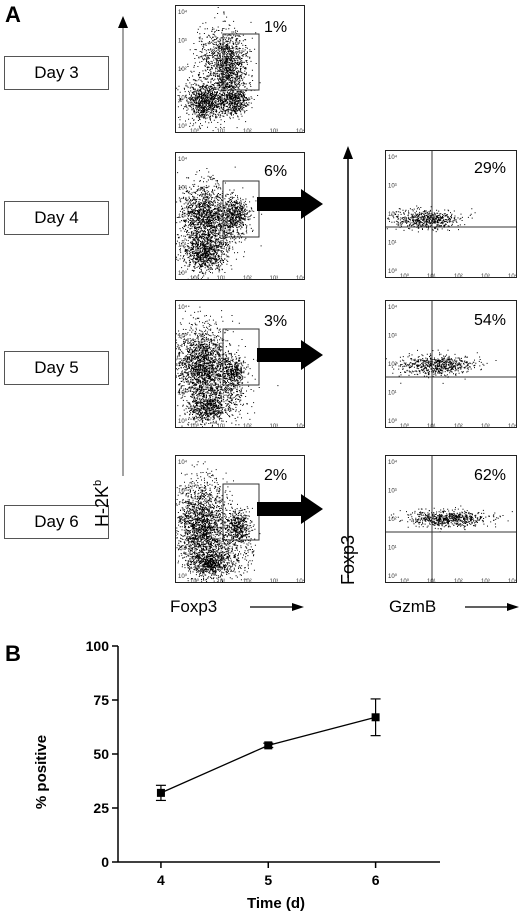 This screenshot has width=520, height=916. What do you see at coordinates (194, 606) in the screenshot?
I see `foxp3-x-axis-label: Foxp3` at bounding box center [194, 606].